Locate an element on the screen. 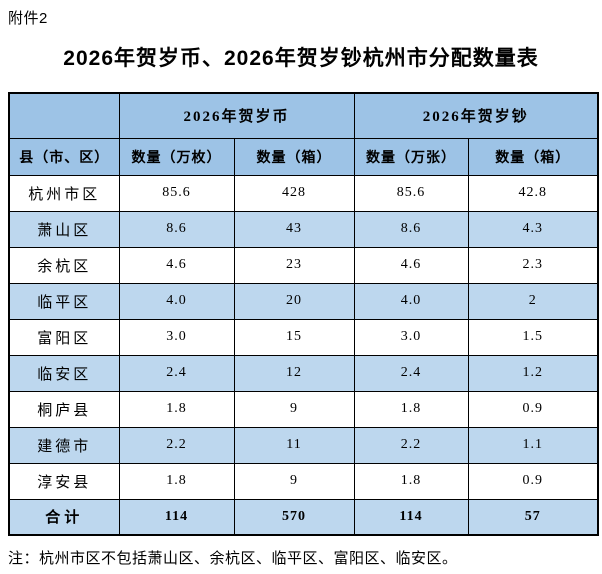  table-row: 萧山区 8.6 43 8.6 4.3 is located at coordinates (303, 229).